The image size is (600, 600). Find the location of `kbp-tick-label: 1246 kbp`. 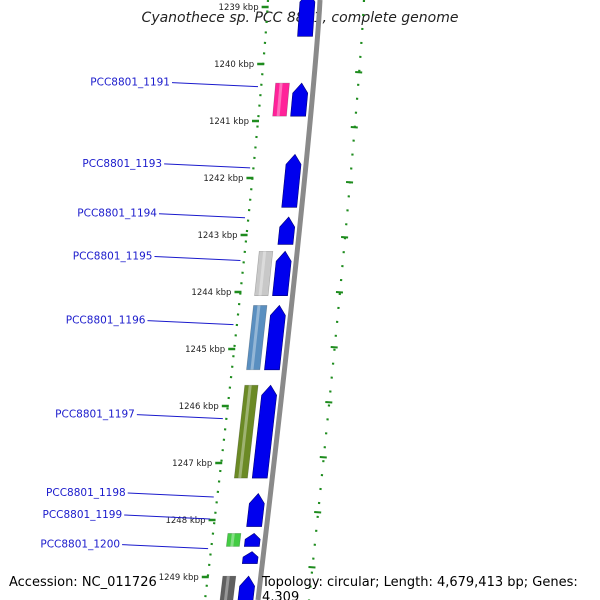

kbp-tick-label: 1246 kbp is located at coordinates (199, 407).